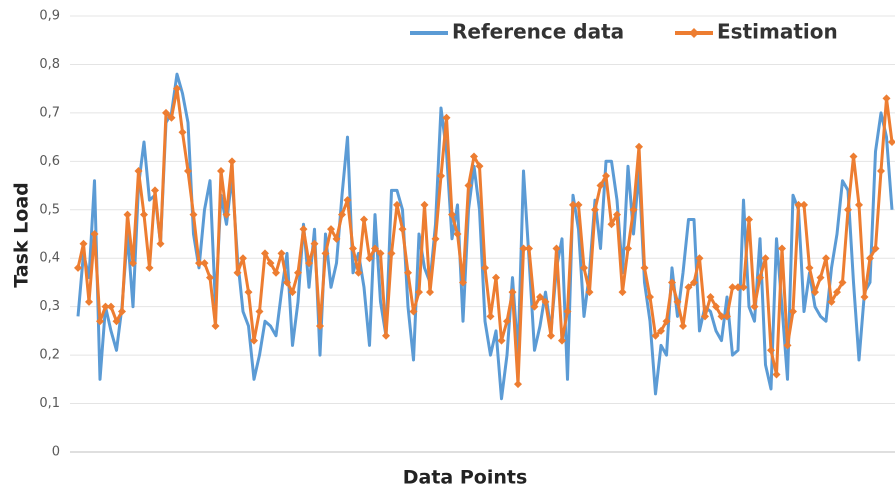 The image size is (895, 491). I want to click on y-tick-label: 0,3, so click(49, 306).